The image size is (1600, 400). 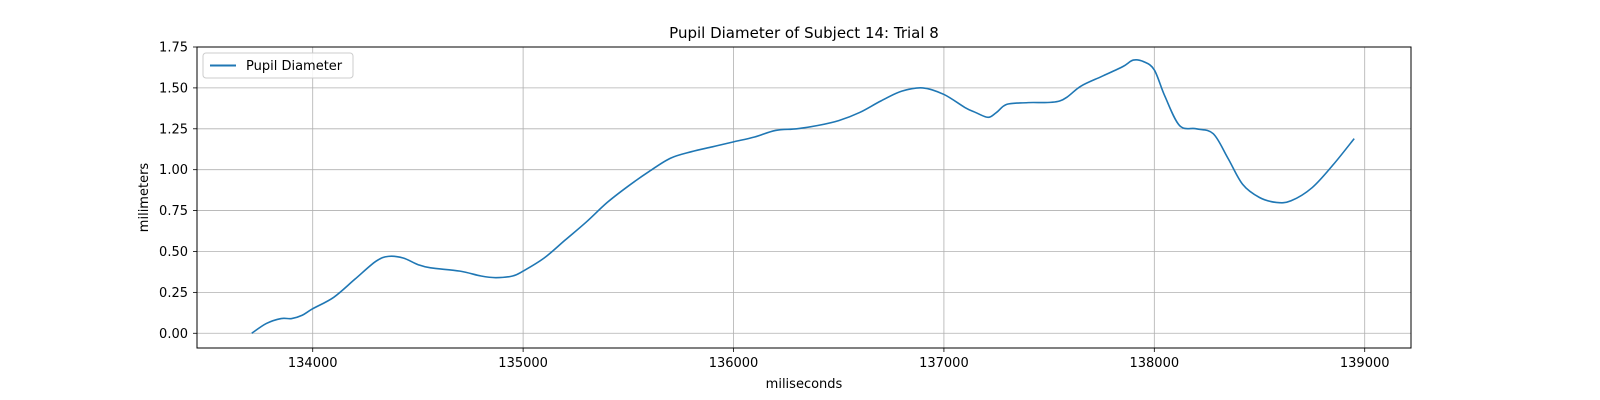 I want to click on y-tick-label: 0.75, so click(x=173, y=211).